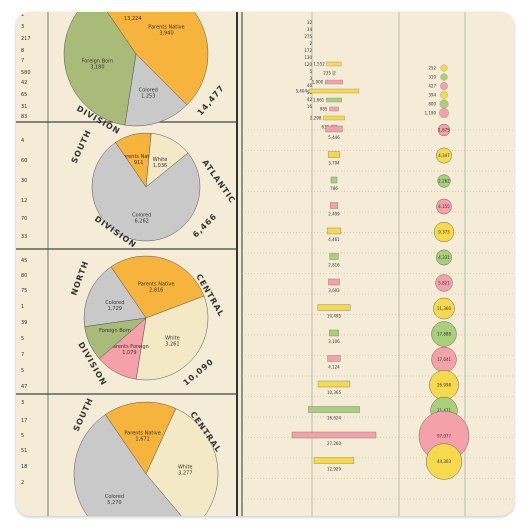 Image resolution: width=530 pixels, height=530 pixels. I want to click on circle-label: 5,821, so click(444, 283).